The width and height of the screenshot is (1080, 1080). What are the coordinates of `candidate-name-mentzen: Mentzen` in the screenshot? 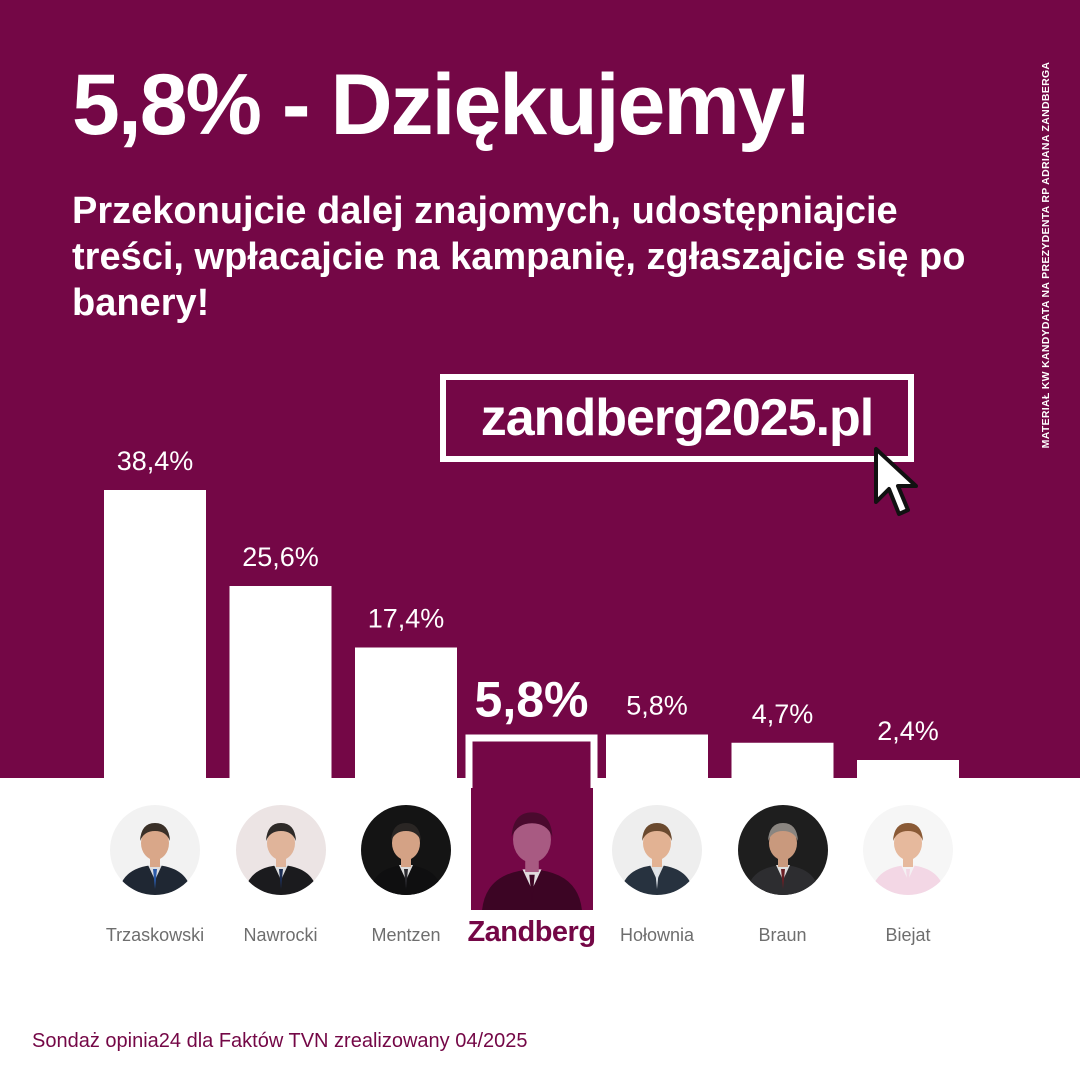 It's located at (406, 935).